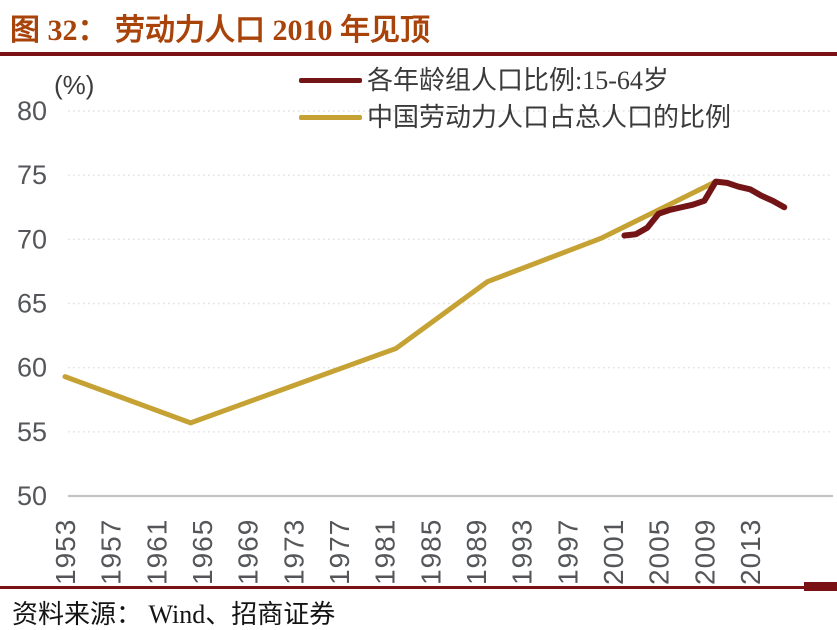 Image resolution: width=837 pixels, height=630 pixels. What do you see at coordinates (293, 552) in the screenshot?
I see `x-tick-label: 1973` at bounding box center [293, 552].